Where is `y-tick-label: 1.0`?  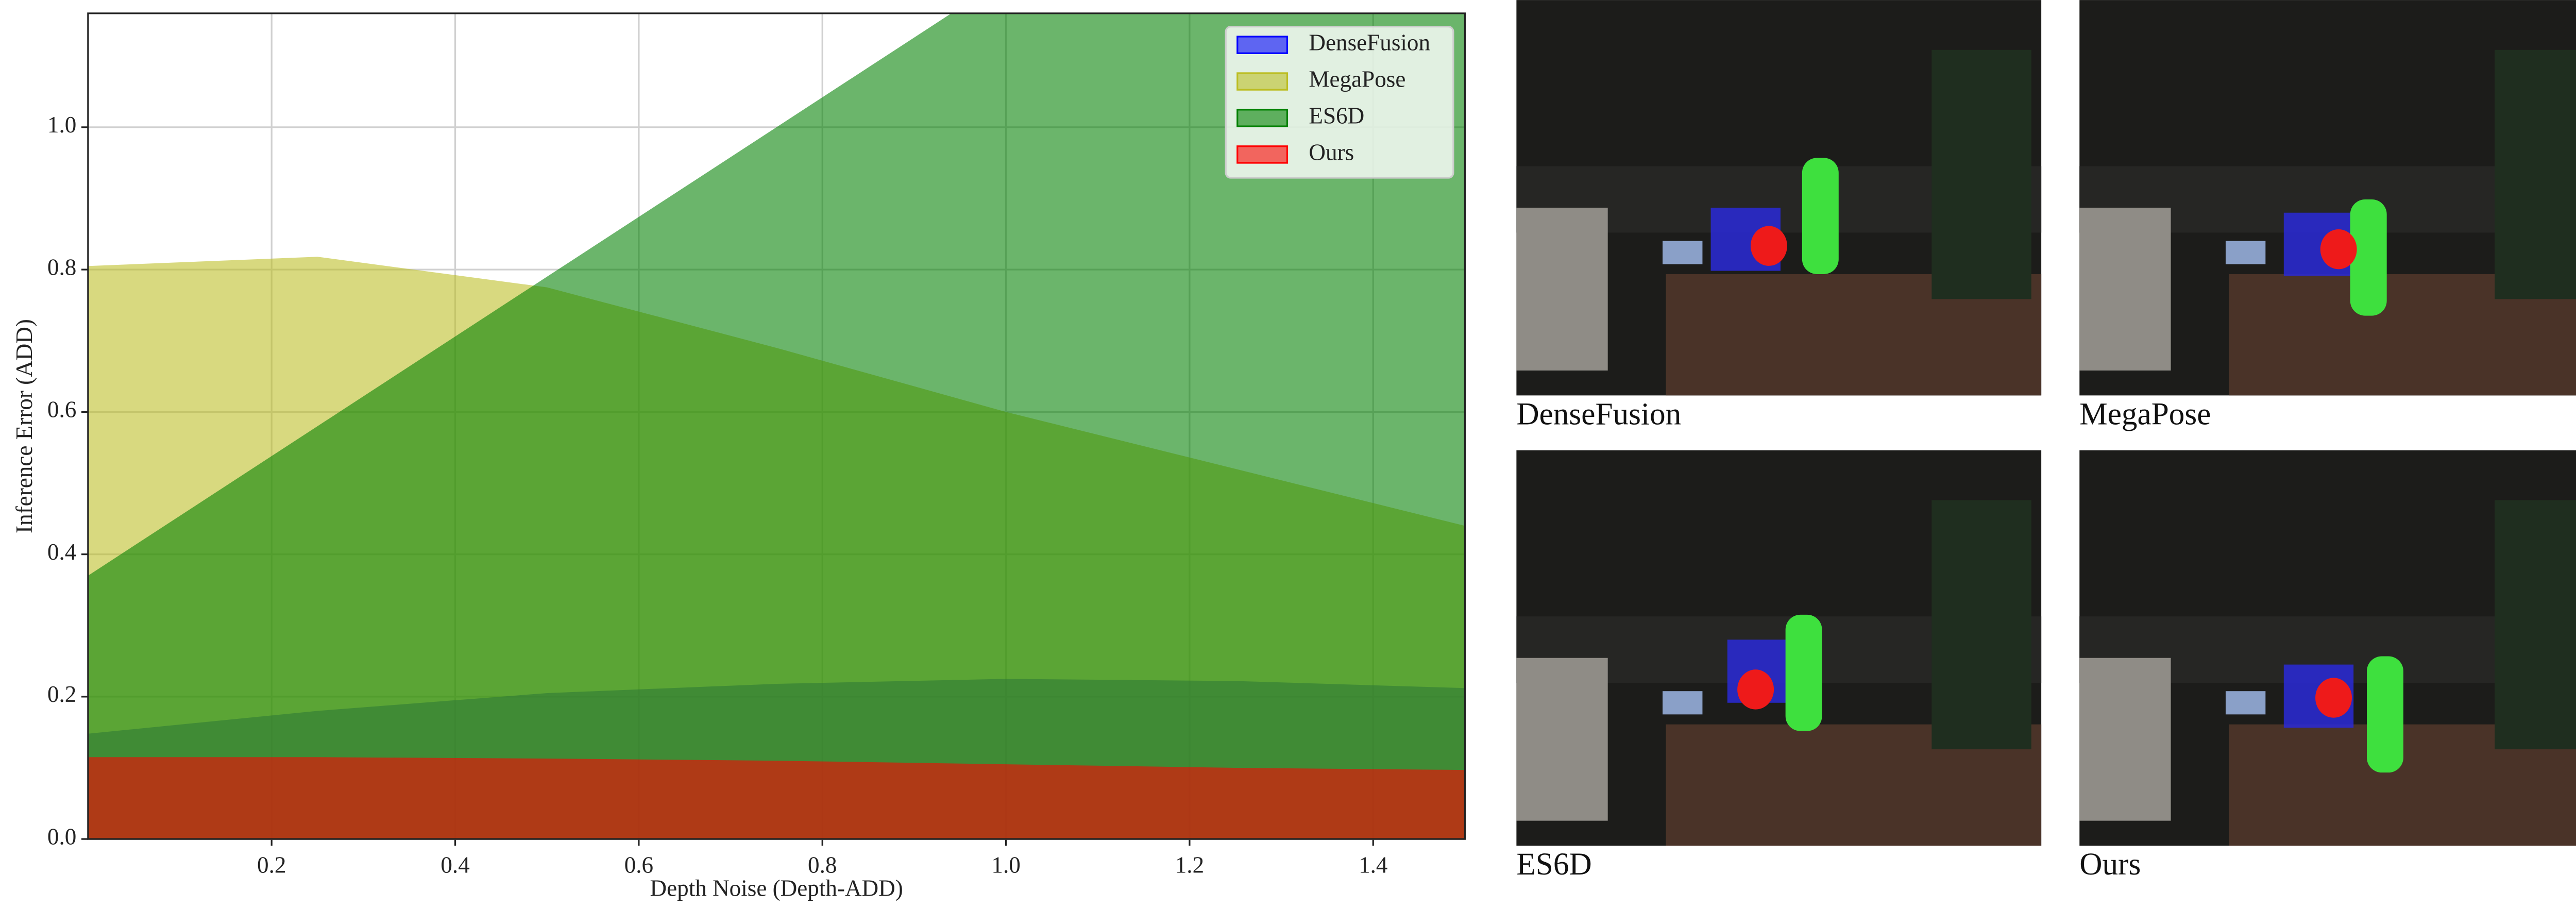 y-tick-label: 1.0 is located at coordinates (61, 125).